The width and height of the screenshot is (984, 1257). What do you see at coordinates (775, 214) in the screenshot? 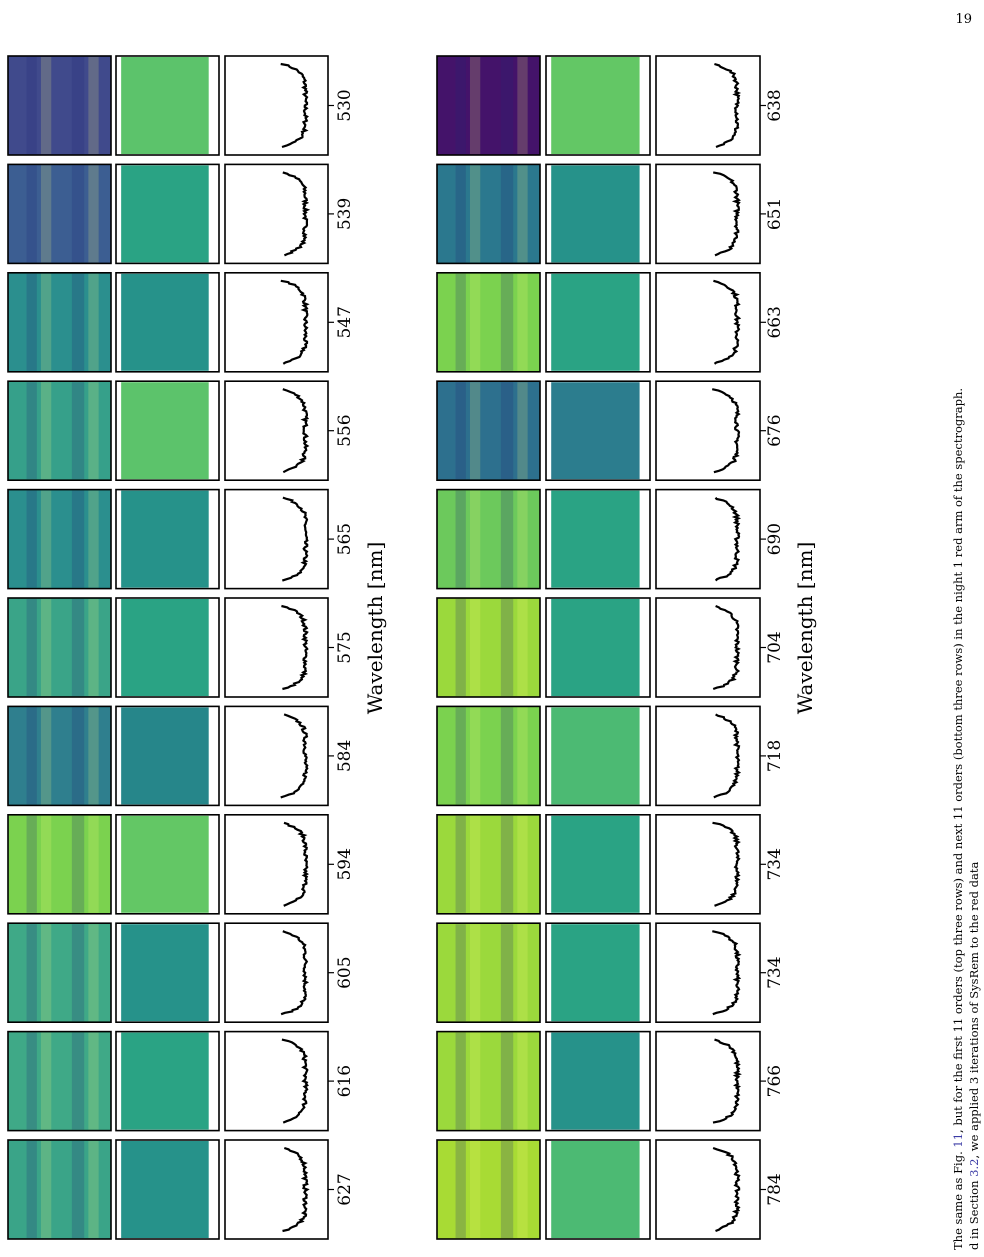
I see `wavelength-tick-label: 651` at bounding box center [775, 214].